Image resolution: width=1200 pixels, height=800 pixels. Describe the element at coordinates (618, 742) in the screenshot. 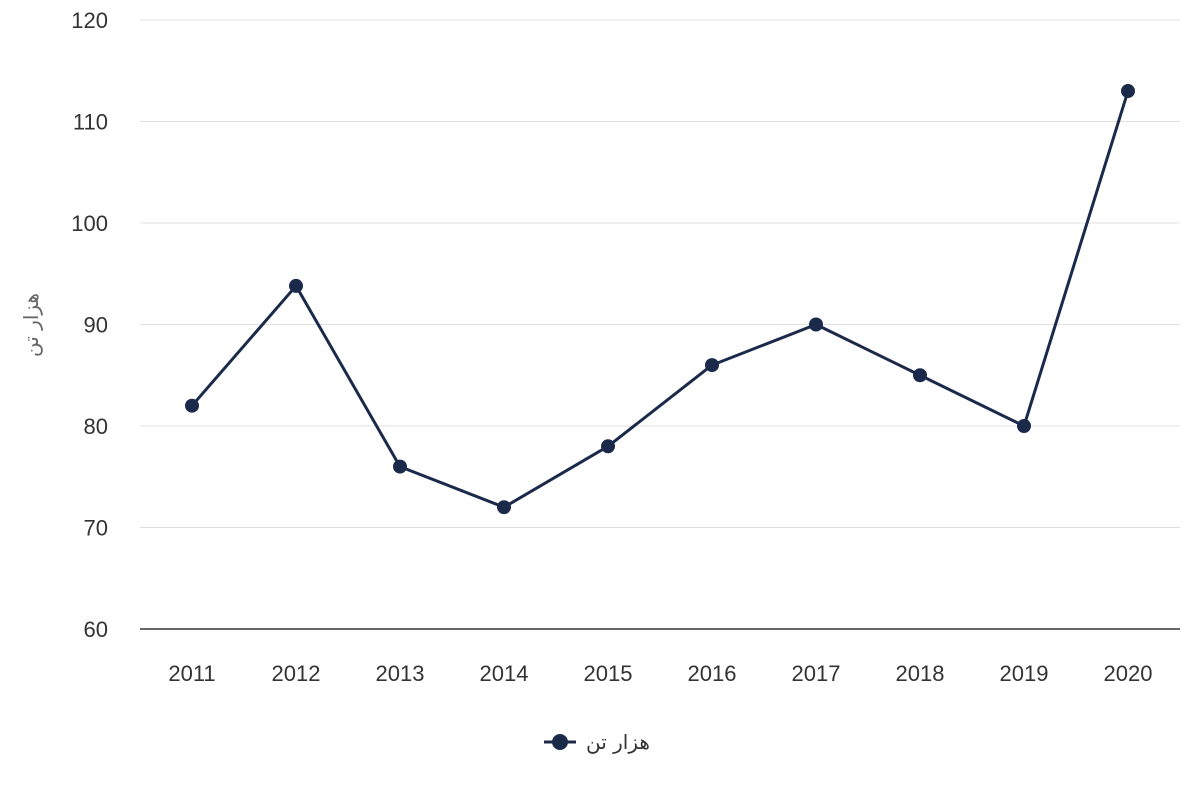

I see `legend-label: هزار تن` at that location.